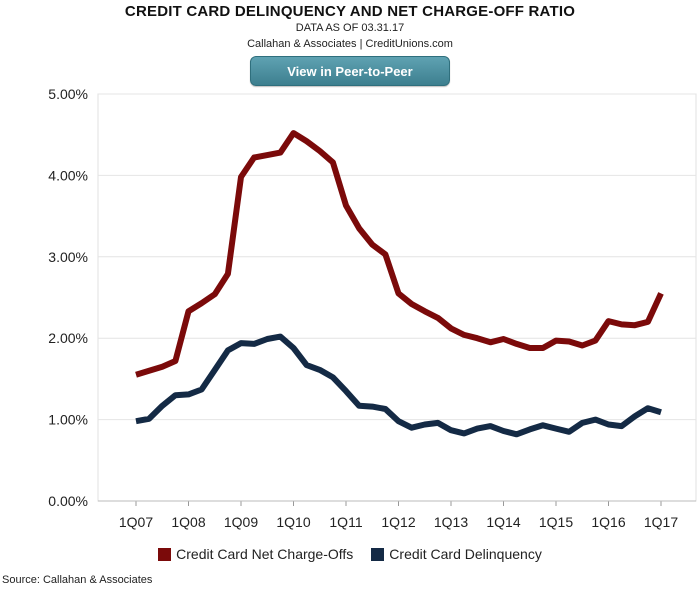 This screenshot has height=590, width=700. What do you see at coordinates (68, 257) in the screenshot?
I see `y-tick-label: 3.00%` at bounding box center [68, 257].